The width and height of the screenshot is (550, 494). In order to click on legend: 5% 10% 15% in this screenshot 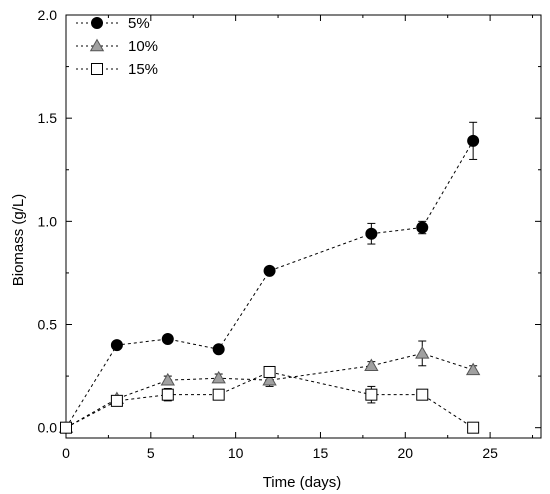, I will do `click(117, 46)`.